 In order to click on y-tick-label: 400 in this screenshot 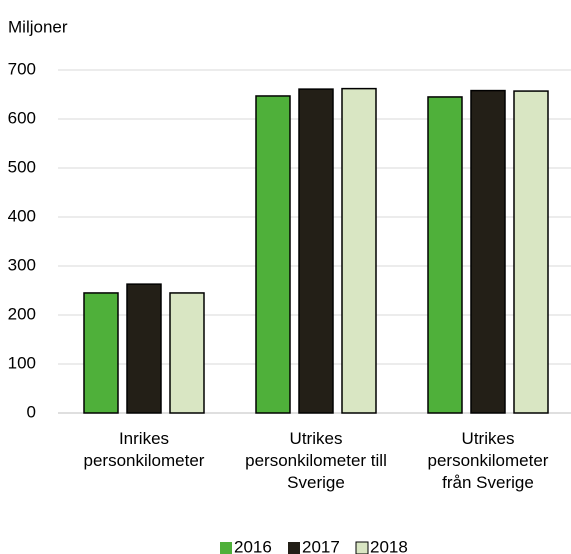, I will do `click(22, 215)`.